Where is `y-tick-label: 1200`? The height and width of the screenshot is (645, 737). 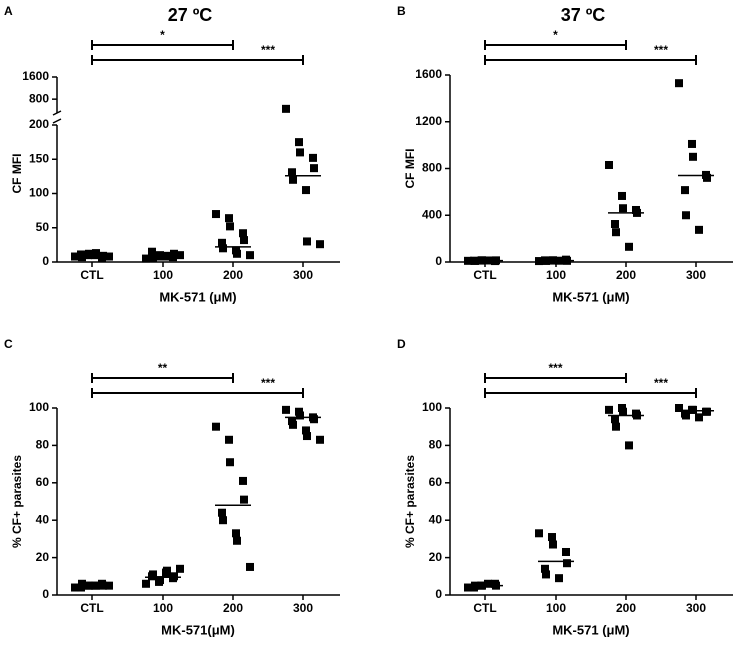
y-tick-label: 1200 is located at coordinates (428, 121).